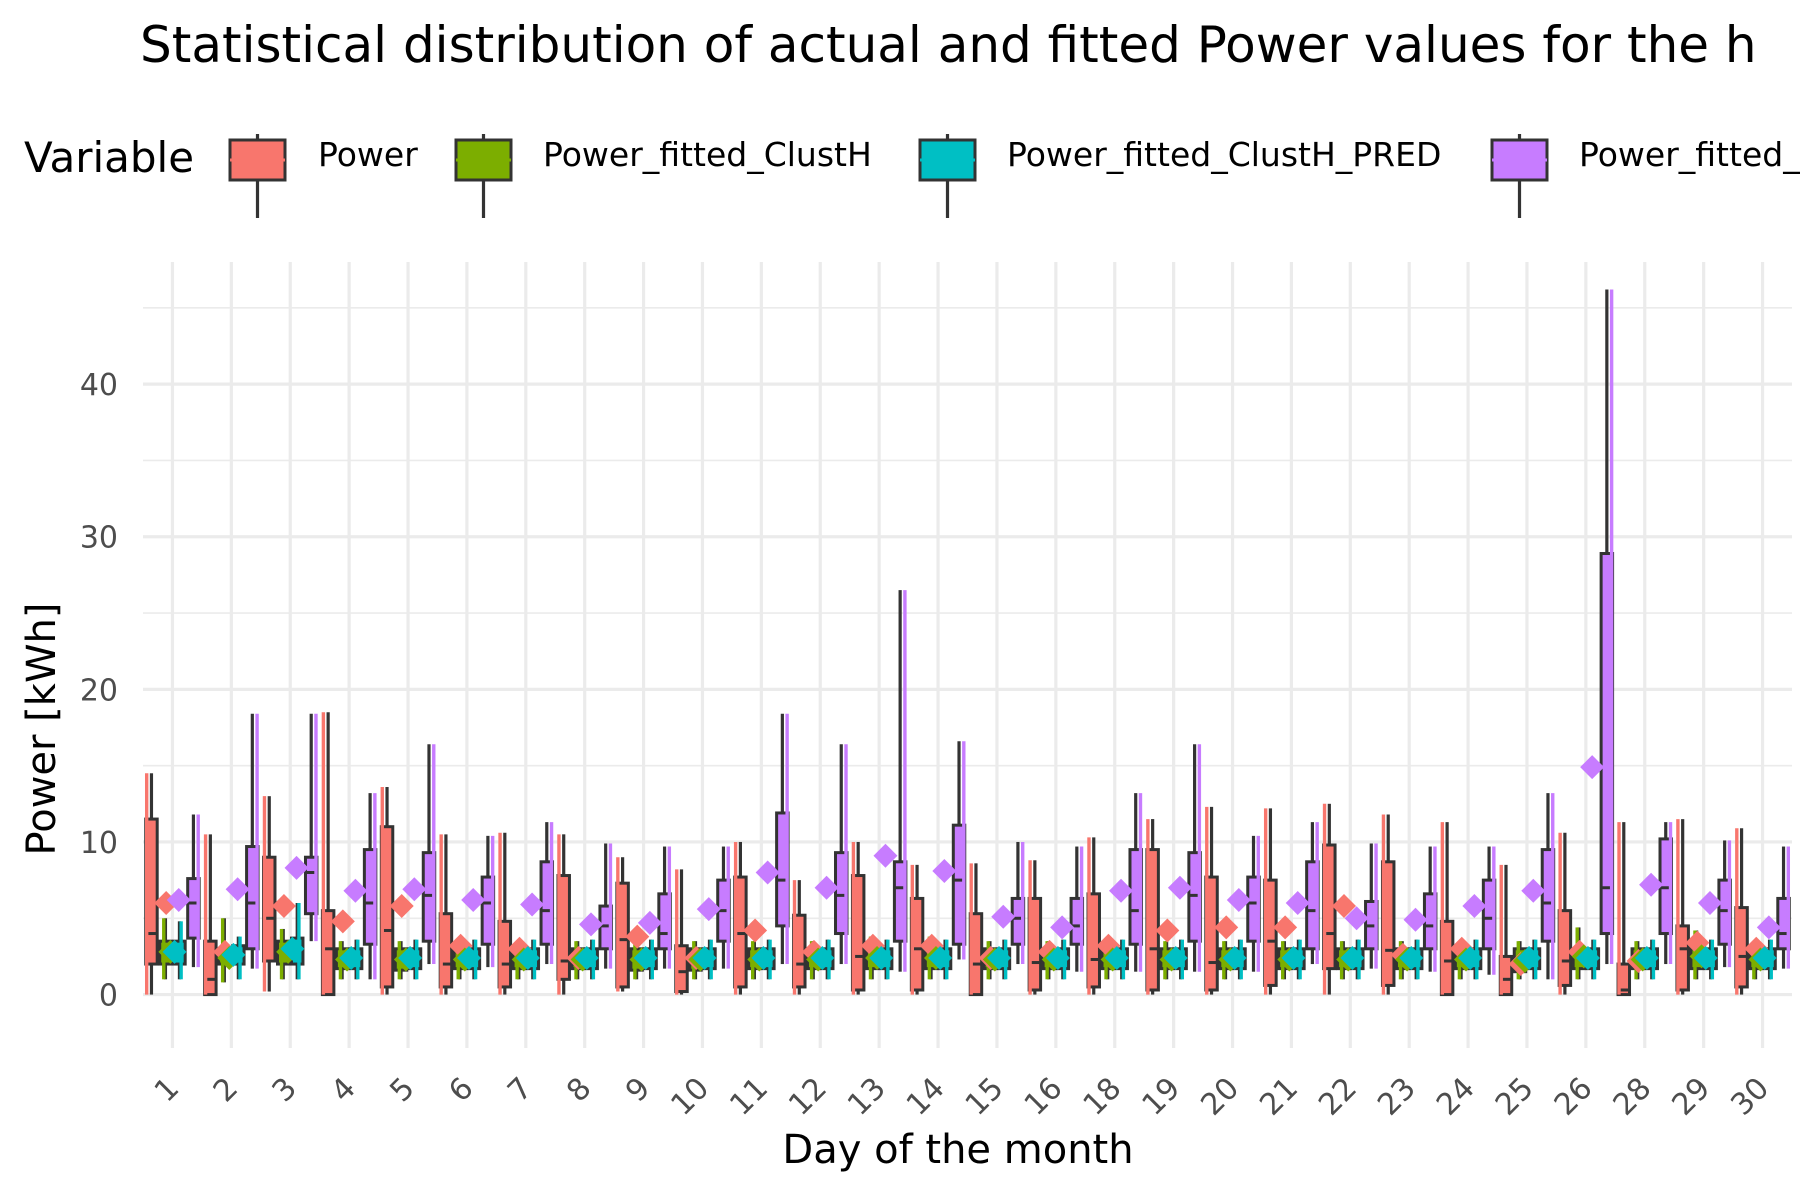 This screenshot has height=1200, width=1800. Describe the element at coordinates (707, 154) in the screenshot. I see `legend-label: Power_fitted_ClustH` at that location.